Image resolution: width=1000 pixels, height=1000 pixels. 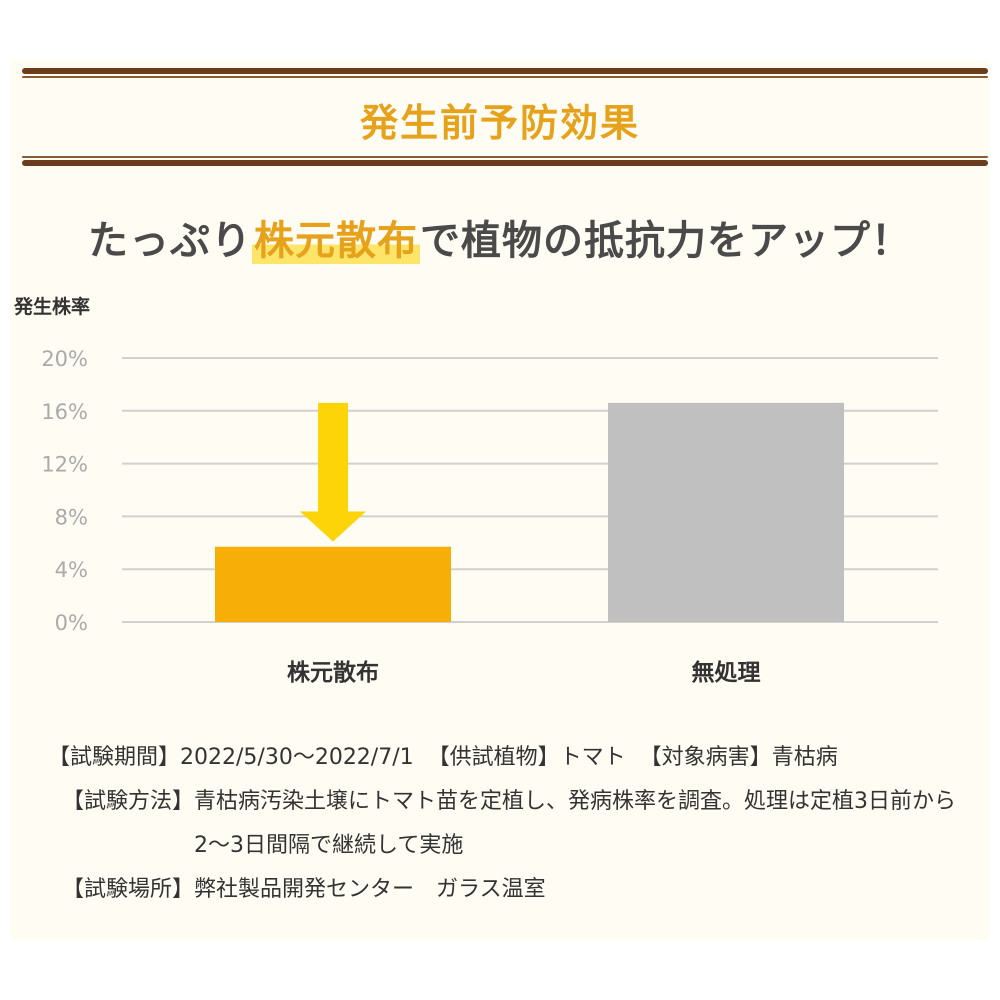 What do you see at coordinates (370, 889) in the screenshot?
I see `place-value: 弊社製品開発センター ガラス温室` at bounding box center [370, 889].